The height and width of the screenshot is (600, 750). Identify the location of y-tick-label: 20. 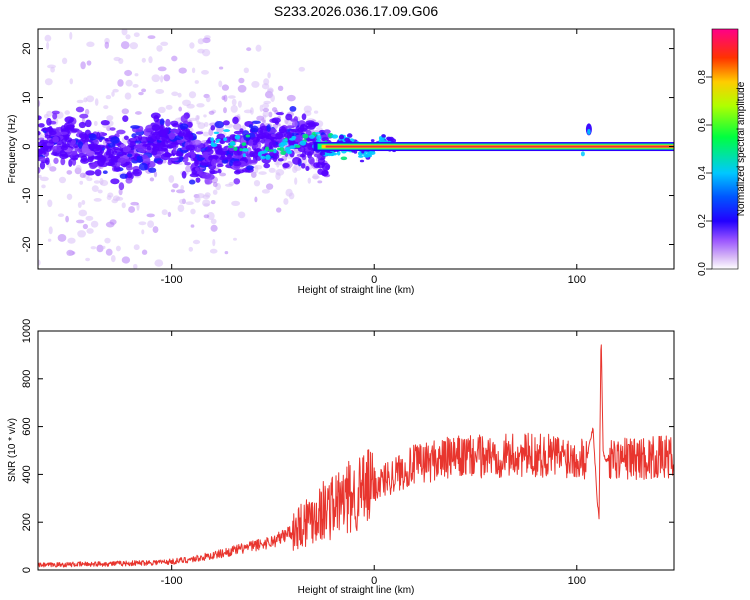
(27, 48).